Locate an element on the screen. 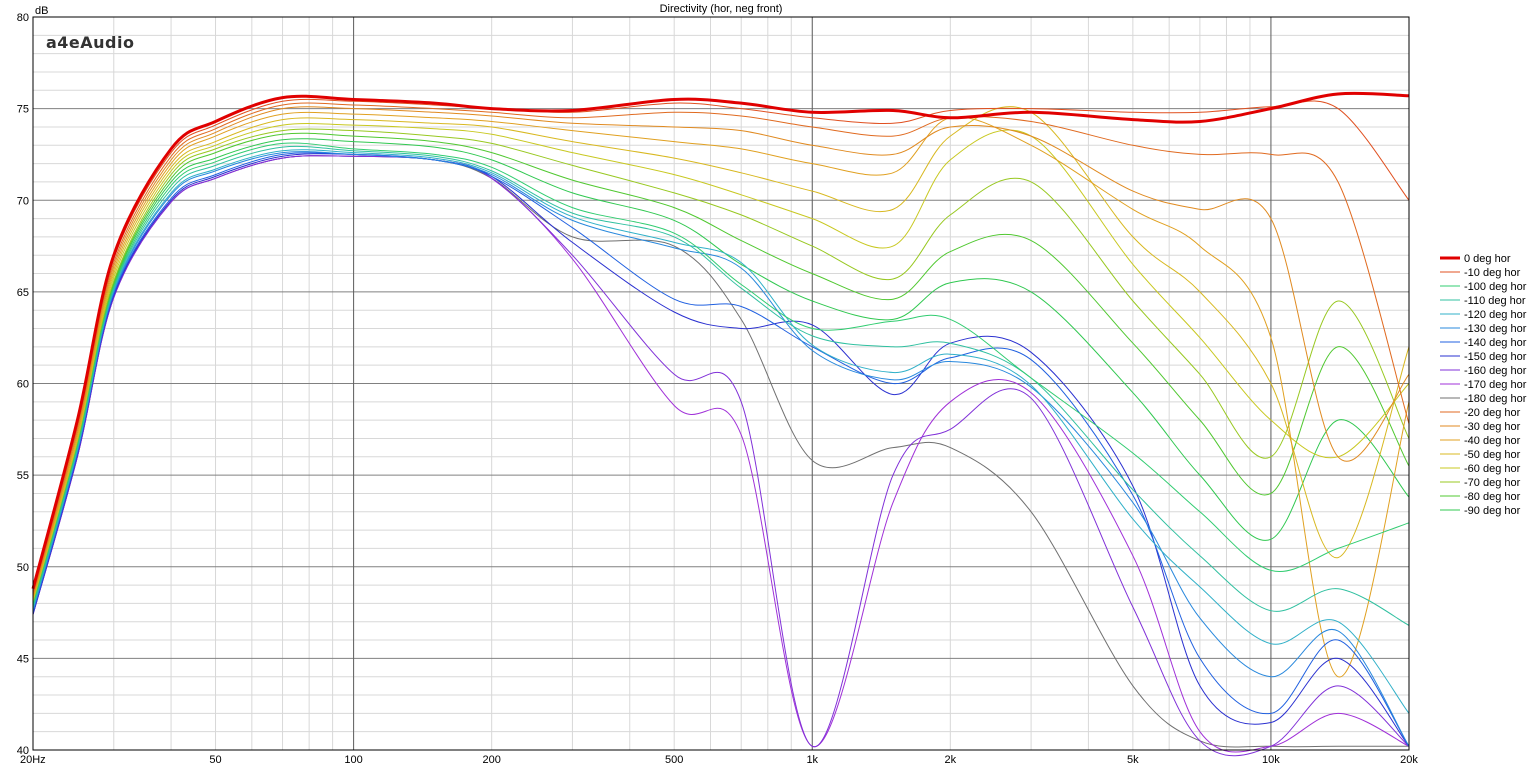 The image size is (1535, 774). x-tick-label: 2k is located at coordinates (951, 760).